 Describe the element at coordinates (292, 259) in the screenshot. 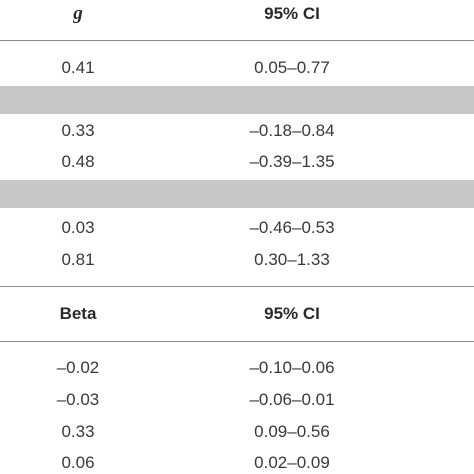

I see `table-cell-ci: 0.30–1.33` at that location.